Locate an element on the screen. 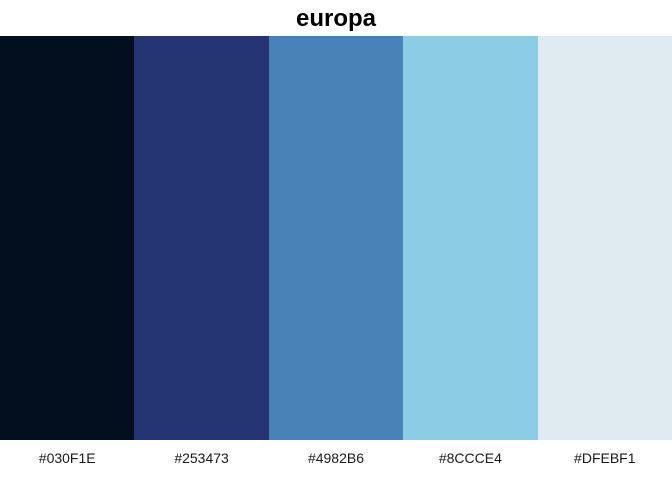  hex-code-label: #4982B6 is located at coordinates (336, 458).